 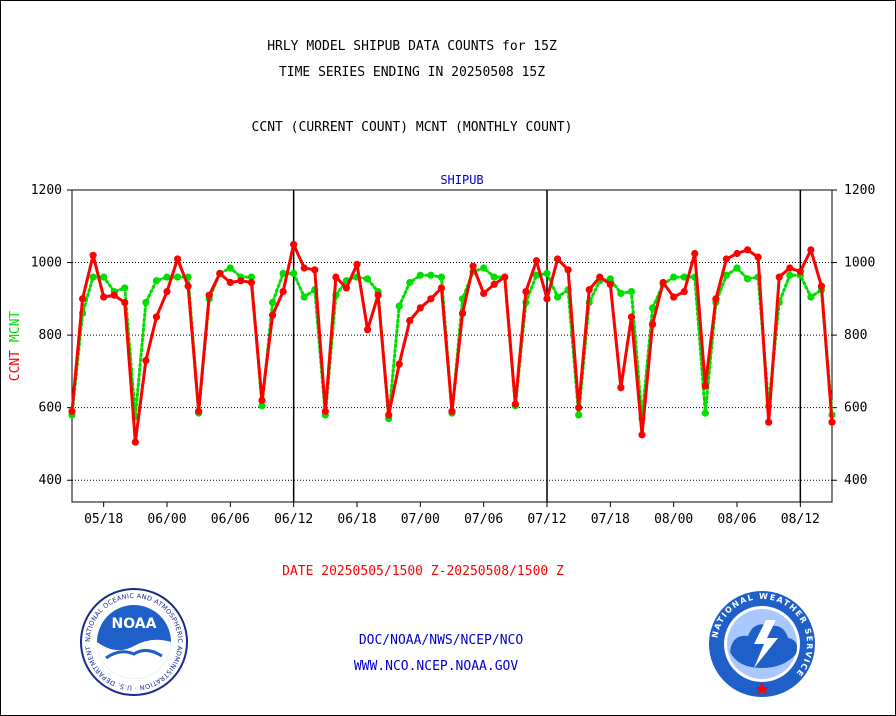 I want to click on x-tick-label: 06/00, so click(x=166, y=519).